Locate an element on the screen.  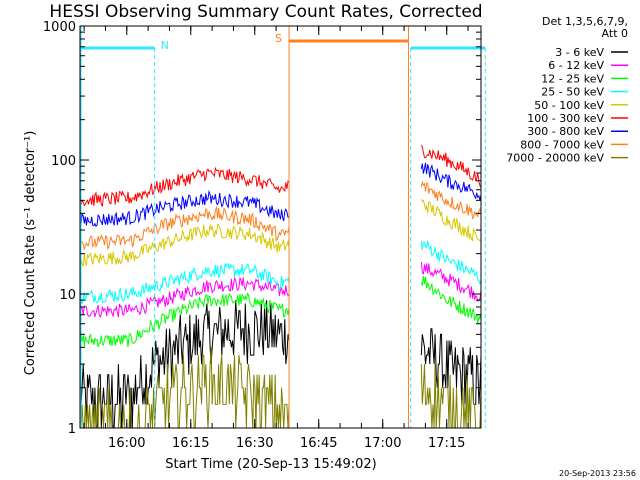
legend-label-7: 800 - 7000 keV is located at coordinates (562, 144).